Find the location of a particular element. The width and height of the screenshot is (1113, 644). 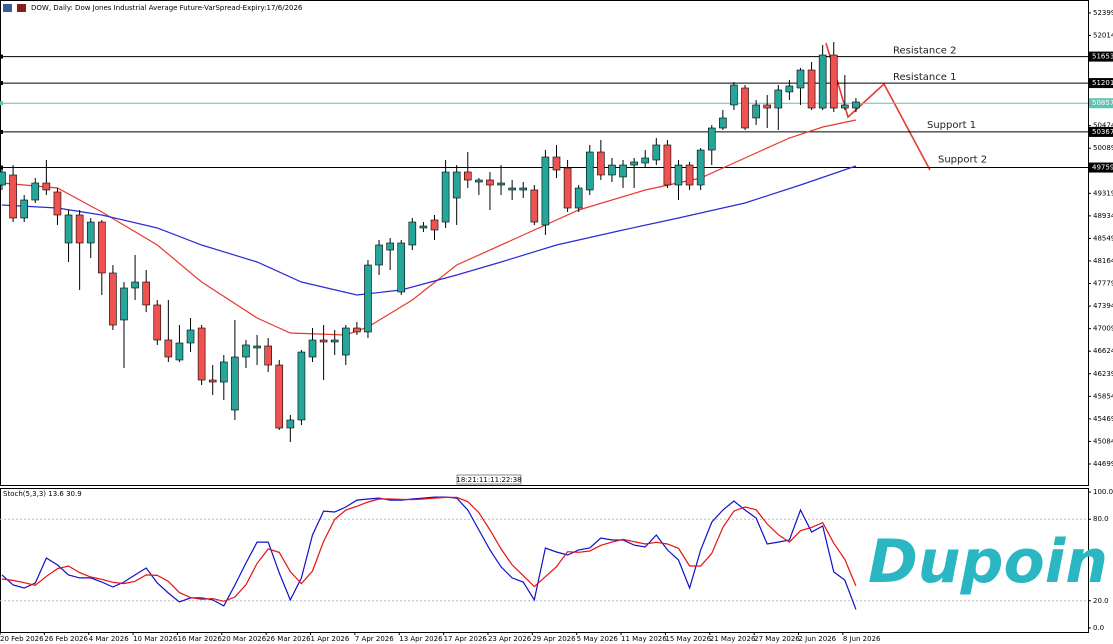

y-tick-label: 52399 is located at coordinates (1103, 13).